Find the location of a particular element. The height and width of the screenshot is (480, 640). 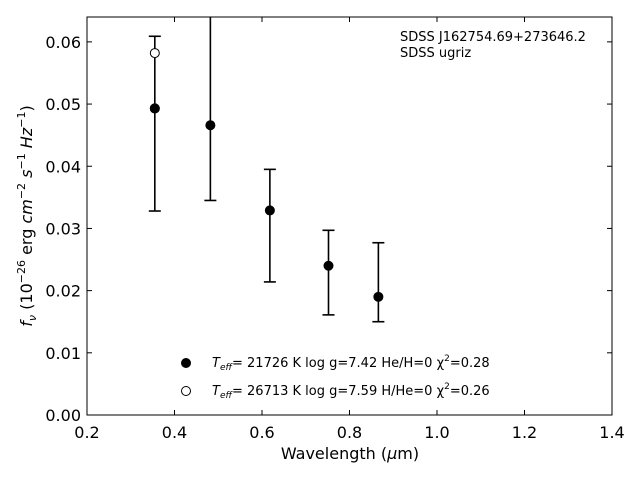

annotation-filters: SDSS ugriz is located at coordinates (435, 53).